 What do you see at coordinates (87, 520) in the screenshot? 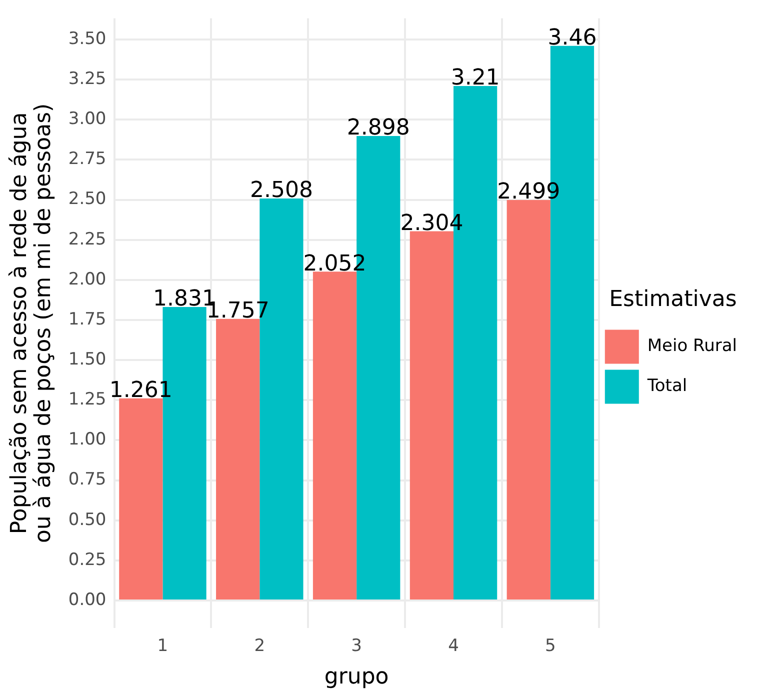
I see `y-tick-label: 0.50` at bounding box center [87, 520].